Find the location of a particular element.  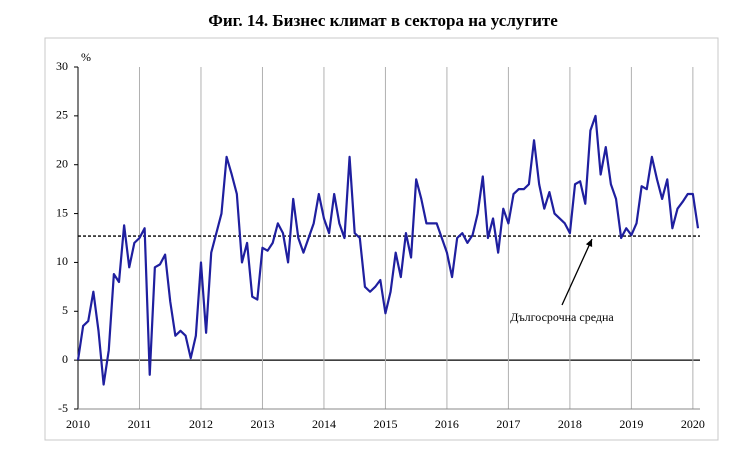

annotation-arrow is located at coordinates (577, 272).